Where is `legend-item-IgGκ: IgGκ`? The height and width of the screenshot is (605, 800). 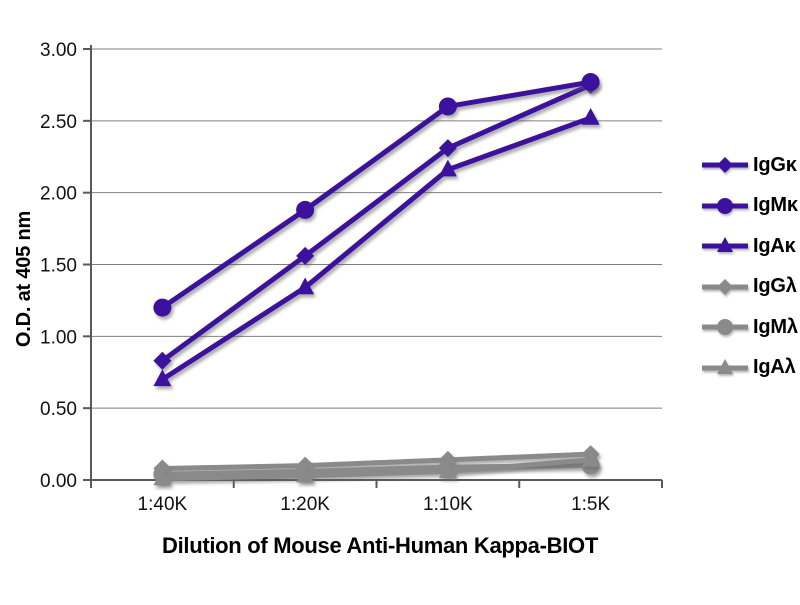 legend-item-IgGκ: IgGκ is located at coordinates (750, 165).